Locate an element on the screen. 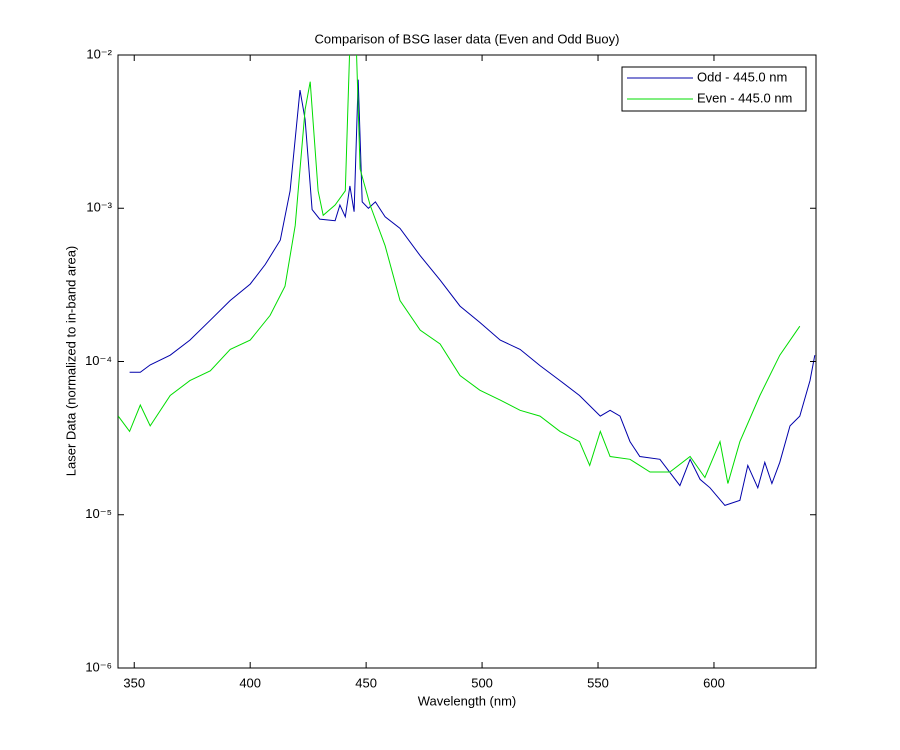 The height and width of the screenshot is (750, 900). legend-label: Odd - 445.0 nm is located at coordinates (742, 76).